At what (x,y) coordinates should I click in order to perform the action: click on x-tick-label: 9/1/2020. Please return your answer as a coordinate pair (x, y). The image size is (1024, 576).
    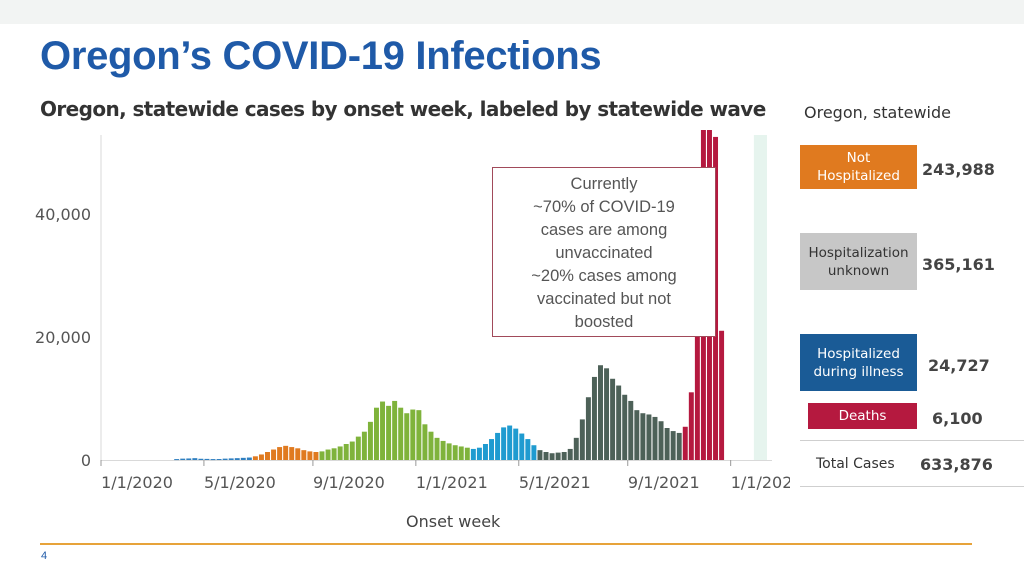
    Looking at the image, I should click on (349, 482).